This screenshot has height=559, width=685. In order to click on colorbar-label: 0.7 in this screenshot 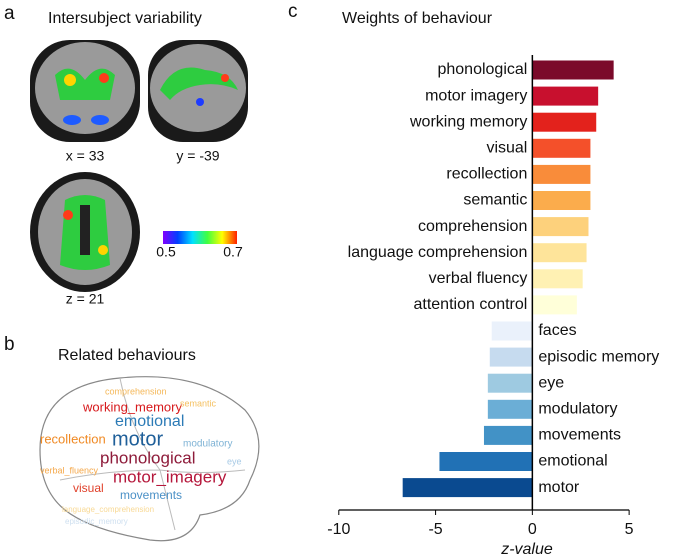, I will do `click(233, 252)`.